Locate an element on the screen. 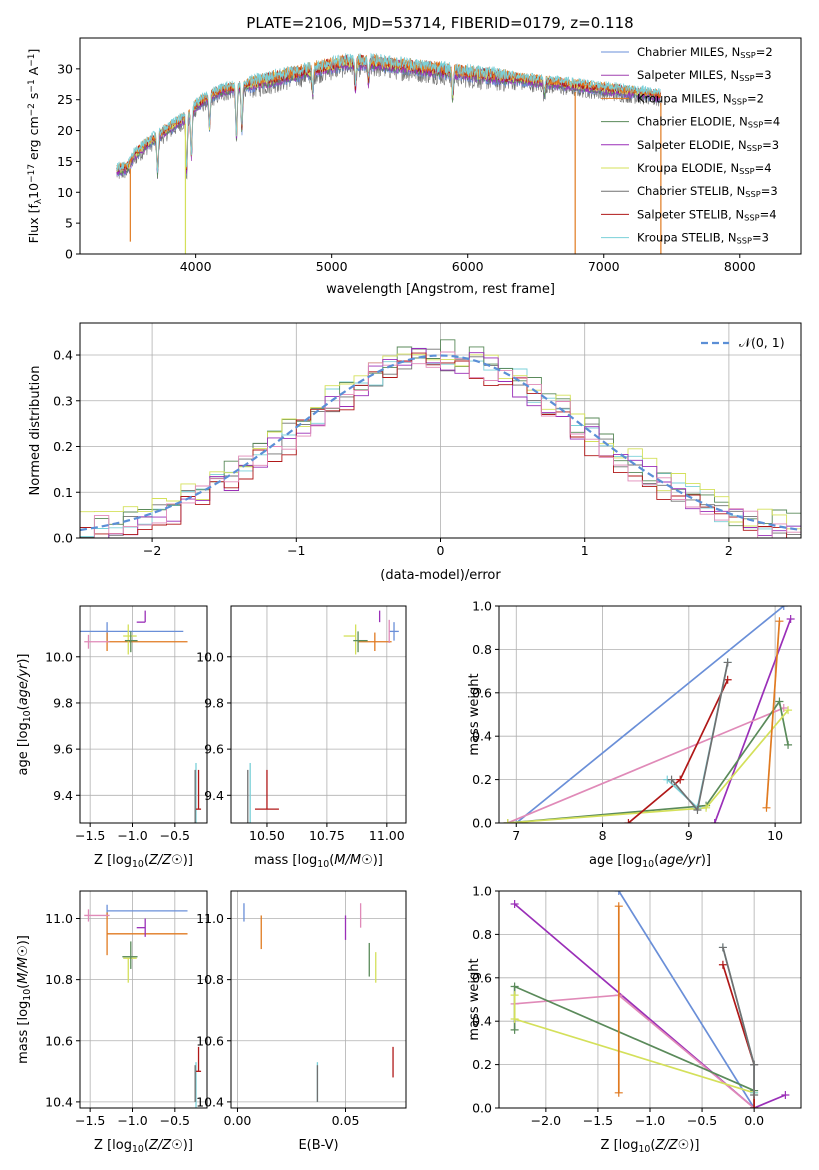  y-tick-label: 10.8 is located at coordinates (59, 979).